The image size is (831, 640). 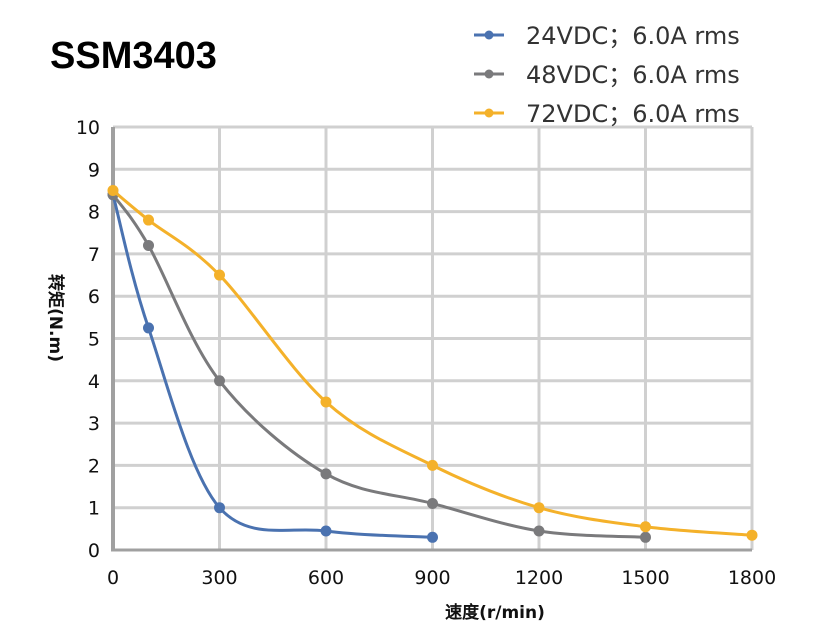 What do you see at coordinates (94, 382) in the screenshot?
I see `y-tick-label: 4` at bounding box center [94, 382].